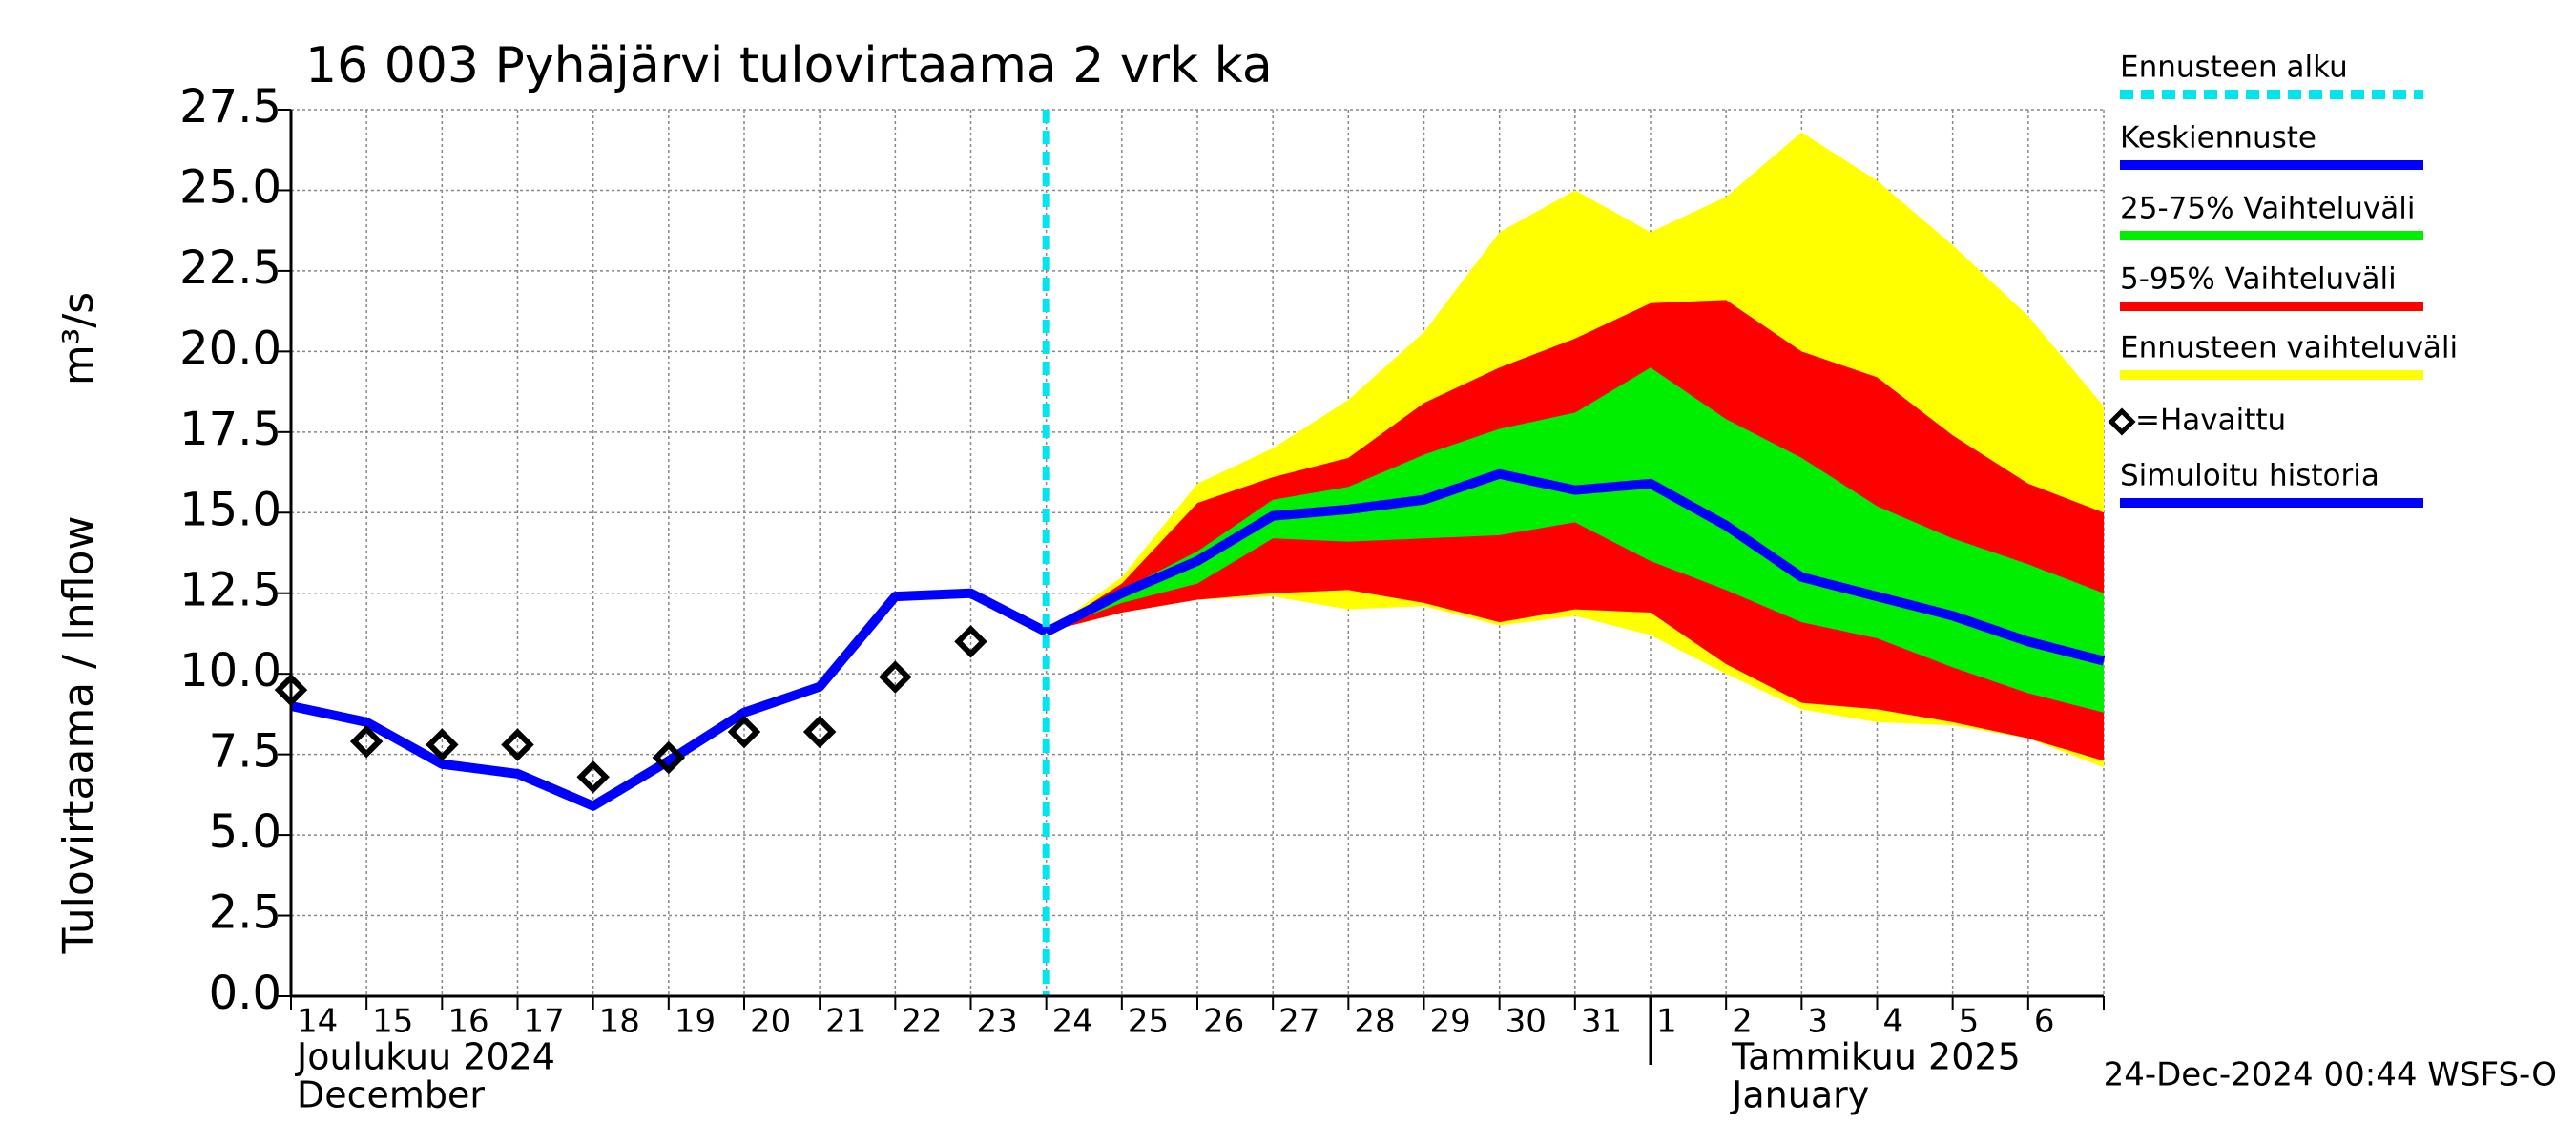 Image resolution: width=2576 pixels, height=1145 pixels. Describe the element at coordinates (467, 1022) in the screenshot. I see `x-tick-label: 16` at that location.